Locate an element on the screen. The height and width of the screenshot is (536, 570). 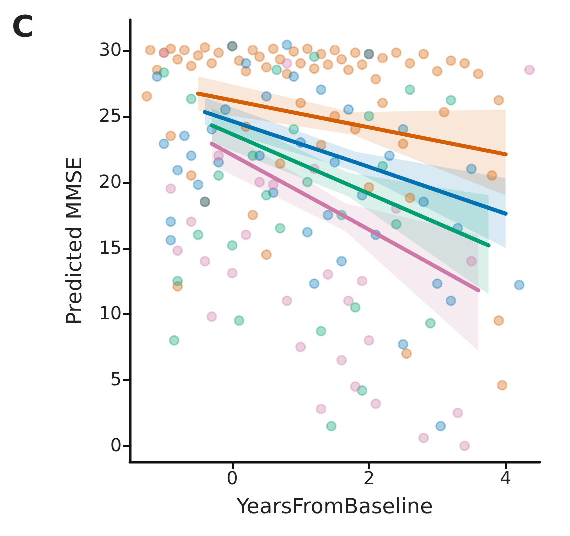
y-tick-label: 10 is located at coordinates (110, 314).